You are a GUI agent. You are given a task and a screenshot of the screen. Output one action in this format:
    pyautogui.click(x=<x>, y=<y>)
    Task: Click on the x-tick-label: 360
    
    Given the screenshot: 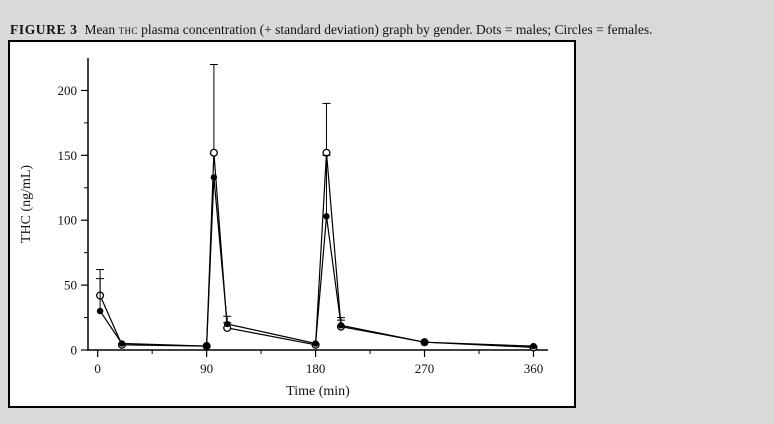 What is the action you would take?
    pyautogui.click(x=534, y=368)
    